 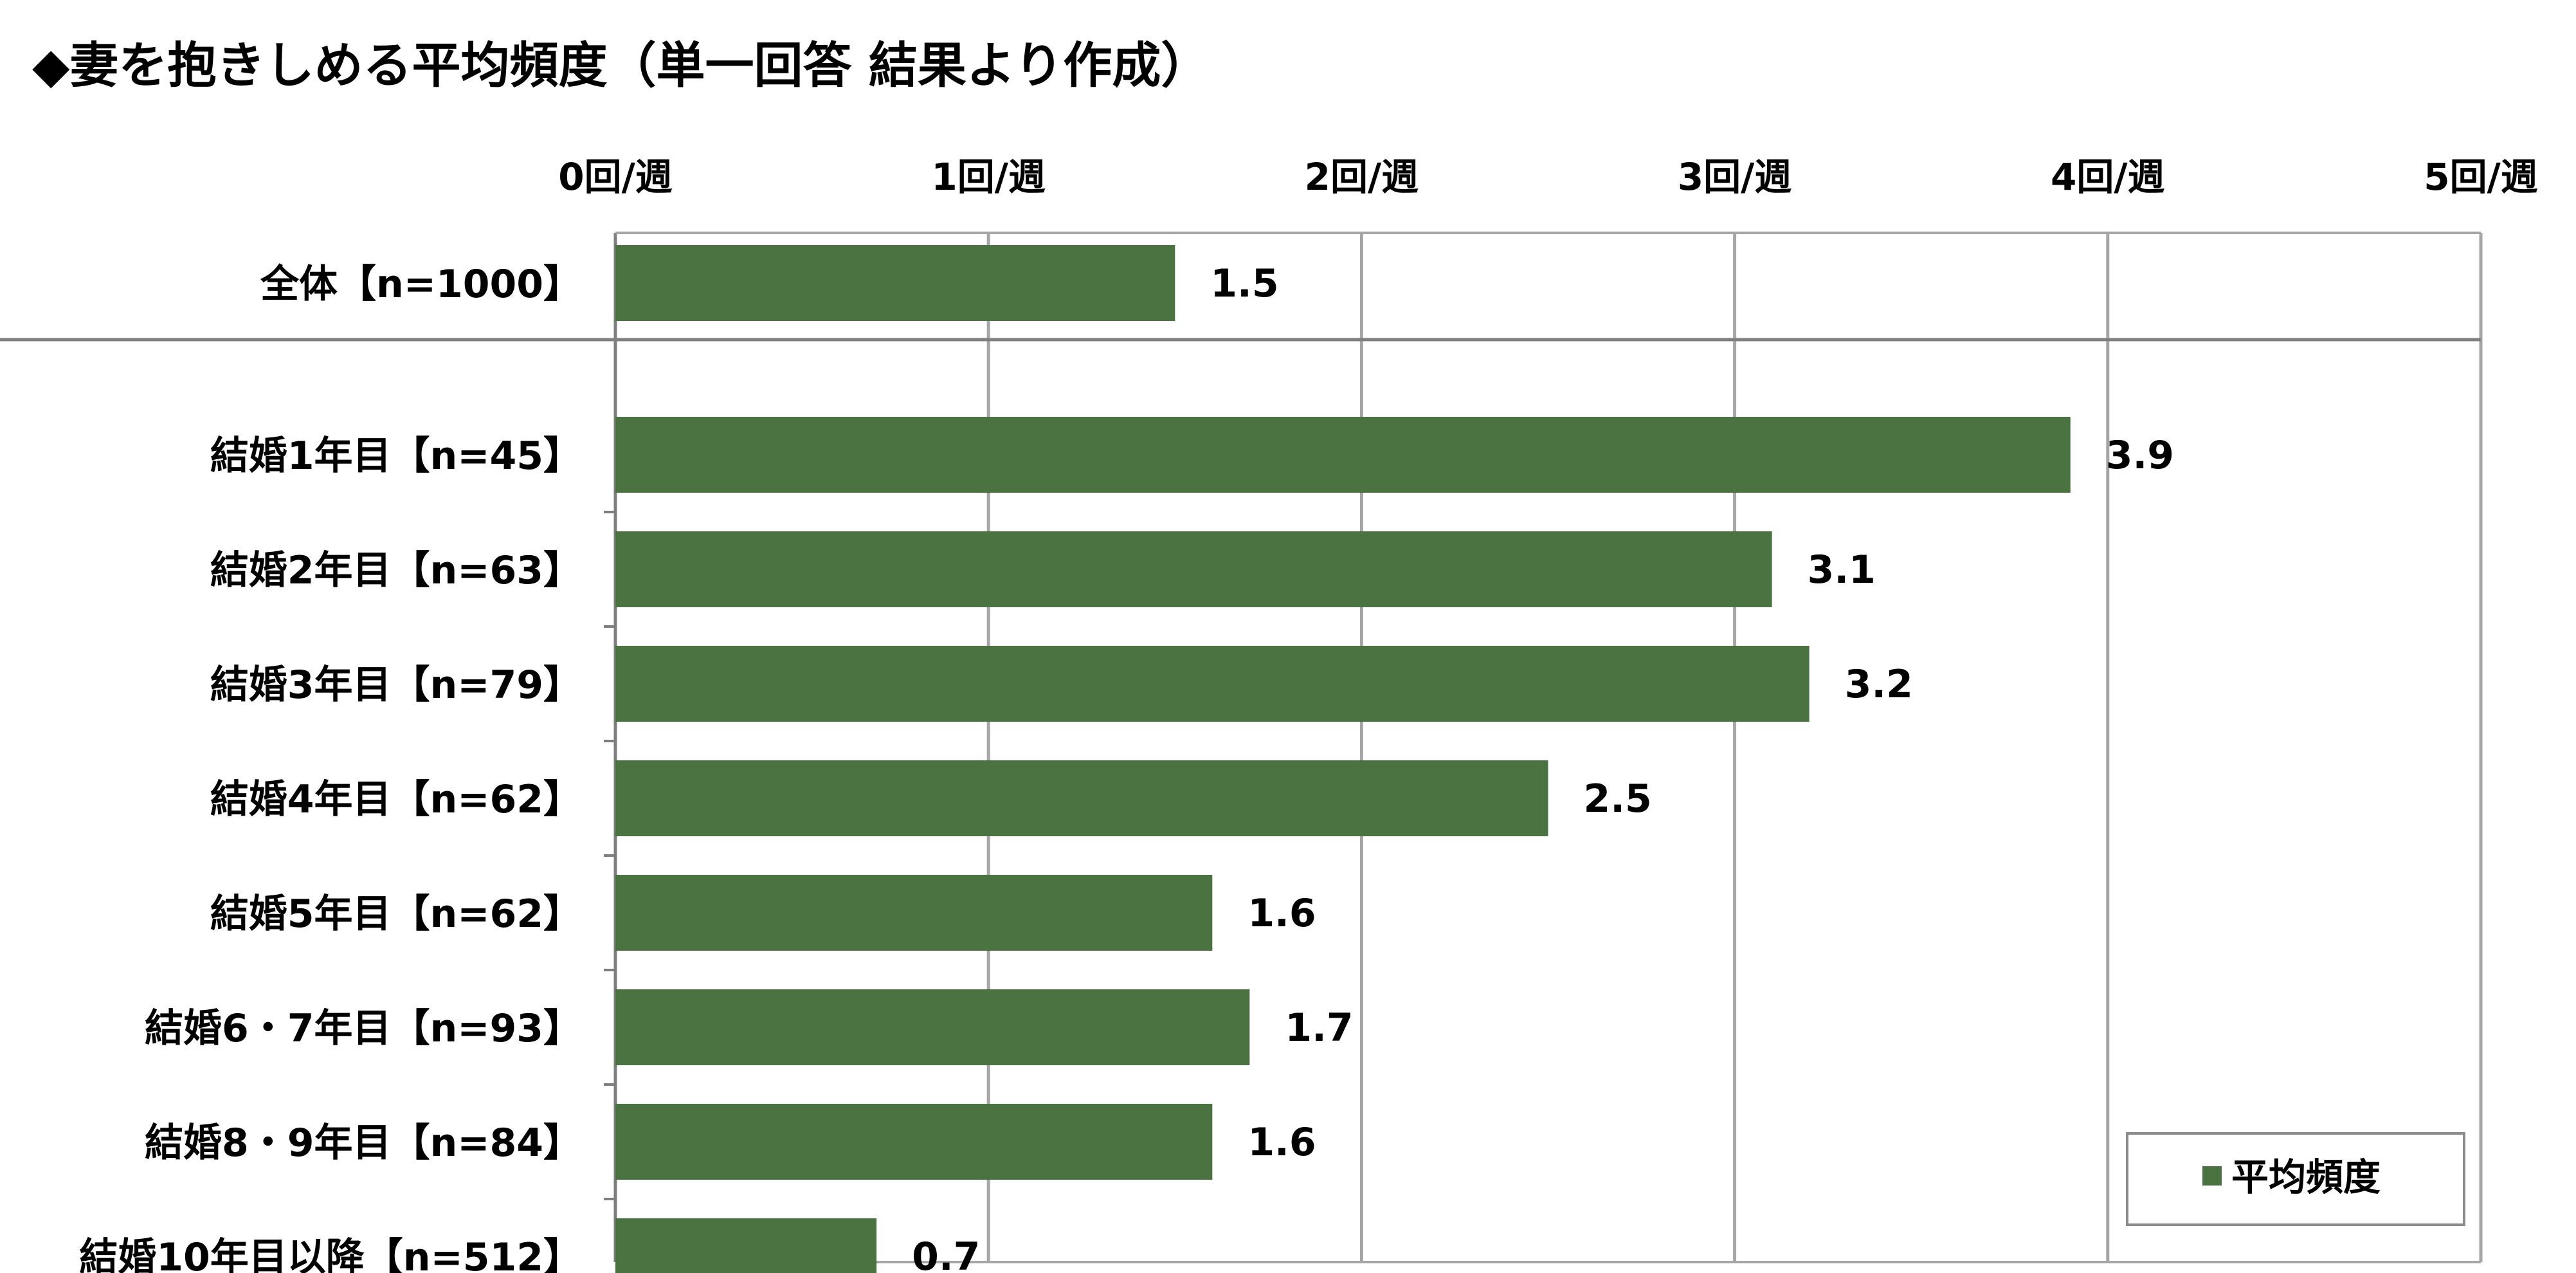 I want to click on value-label: 3.2, so click(x=1879, y=684).